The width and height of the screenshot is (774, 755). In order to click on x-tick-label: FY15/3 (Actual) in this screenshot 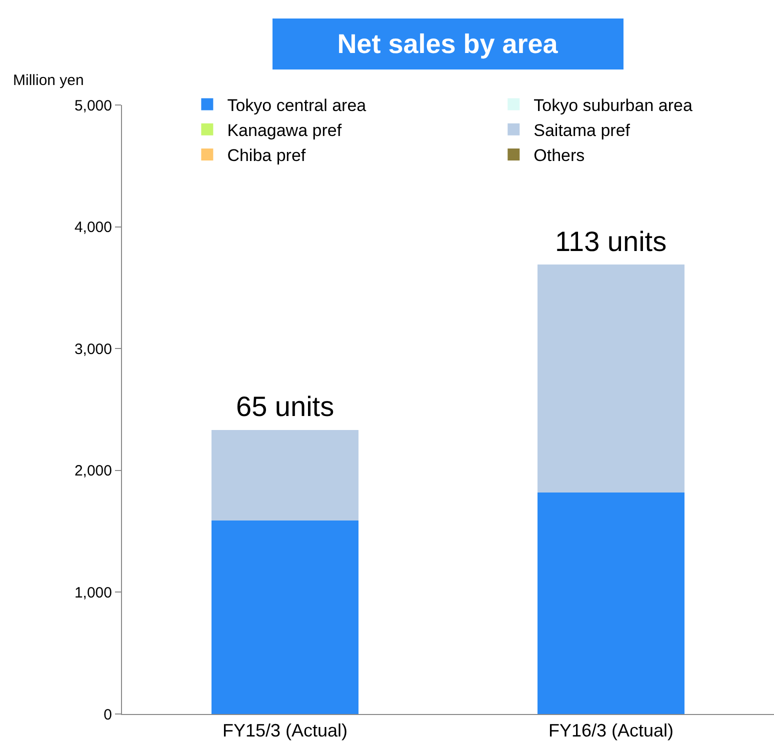, I will do `click(285, 730)`.